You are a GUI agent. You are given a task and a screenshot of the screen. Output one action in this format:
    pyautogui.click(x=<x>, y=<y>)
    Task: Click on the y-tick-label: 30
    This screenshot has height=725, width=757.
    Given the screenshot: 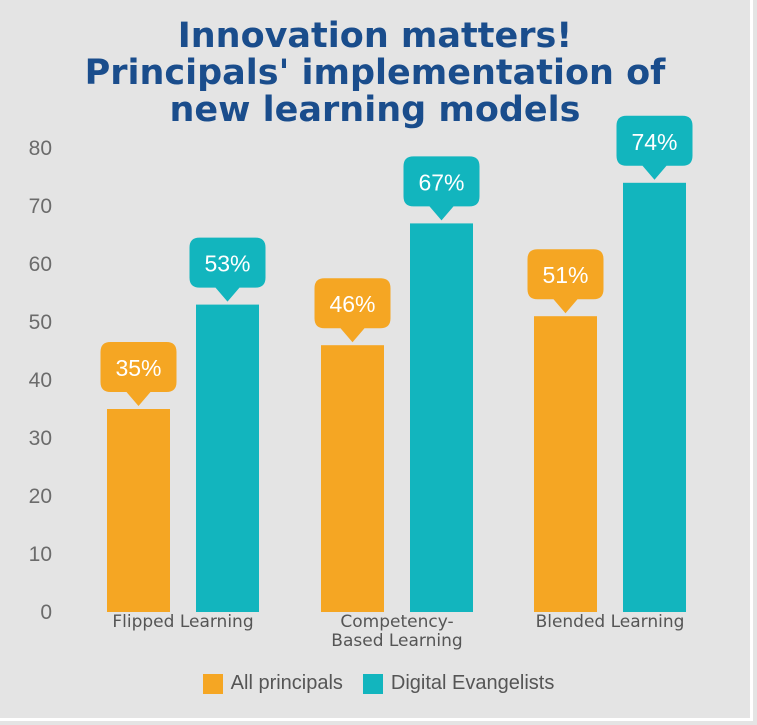 What is the action you would take?
    pyautogui.click(x=40, y=438)
    